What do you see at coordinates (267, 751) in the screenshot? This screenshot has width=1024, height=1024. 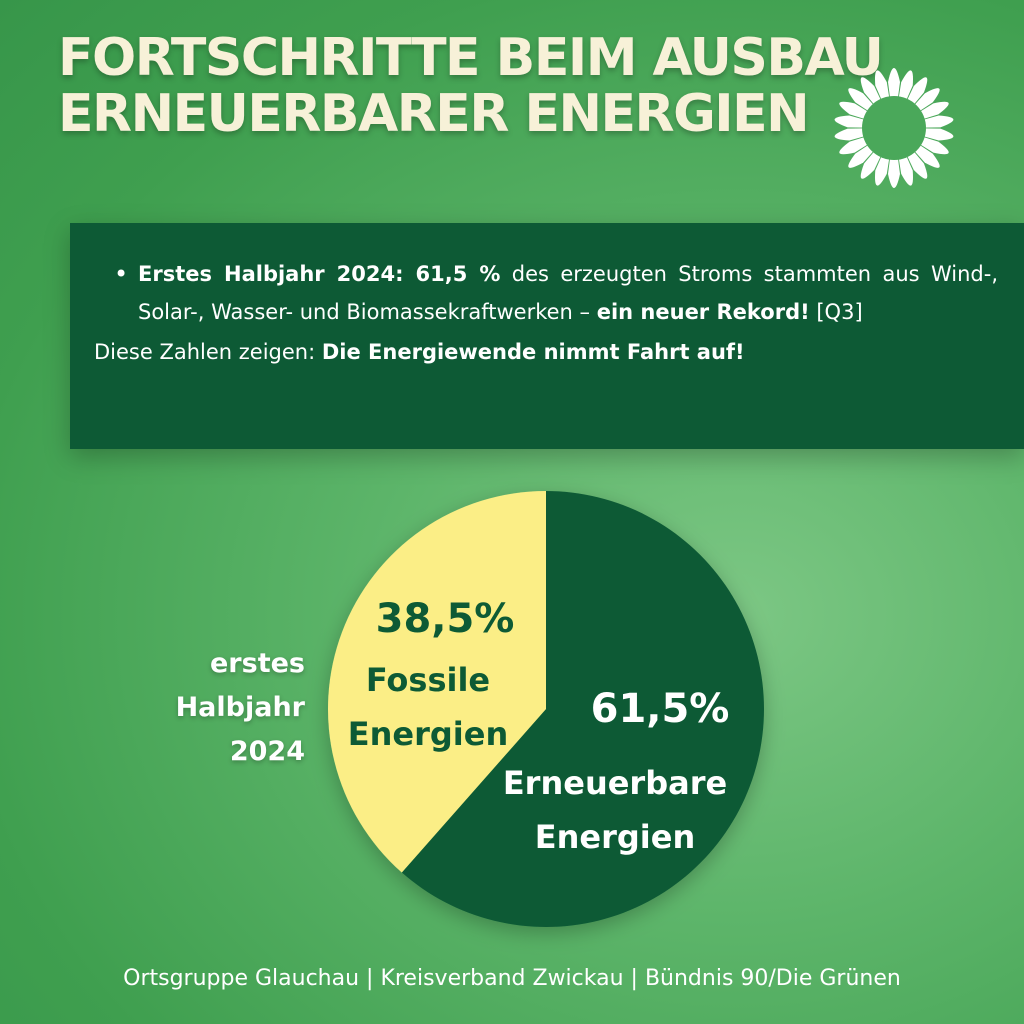 I see `period-line: 2024` at bounding box center [267, 751].